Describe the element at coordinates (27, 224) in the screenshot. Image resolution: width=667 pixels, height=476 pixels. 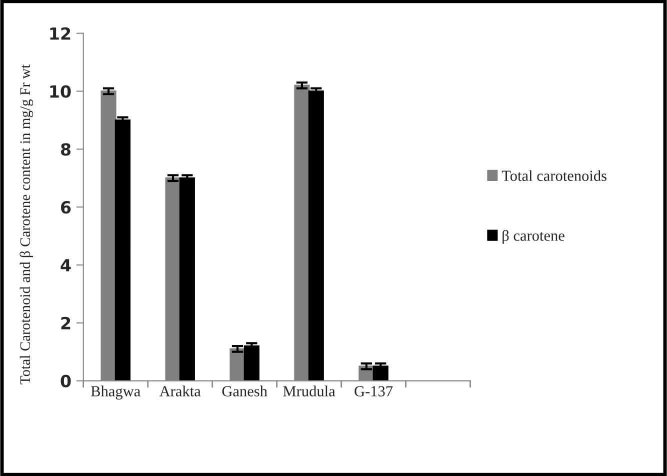
I see `y-axis-title: Total Carotenoid and β Carotene content in mg/g Fr wt` at that location.